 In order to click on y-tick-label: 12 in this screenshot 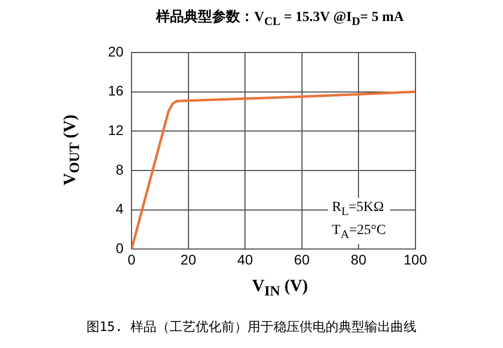, I will do `click(116, 130)`.